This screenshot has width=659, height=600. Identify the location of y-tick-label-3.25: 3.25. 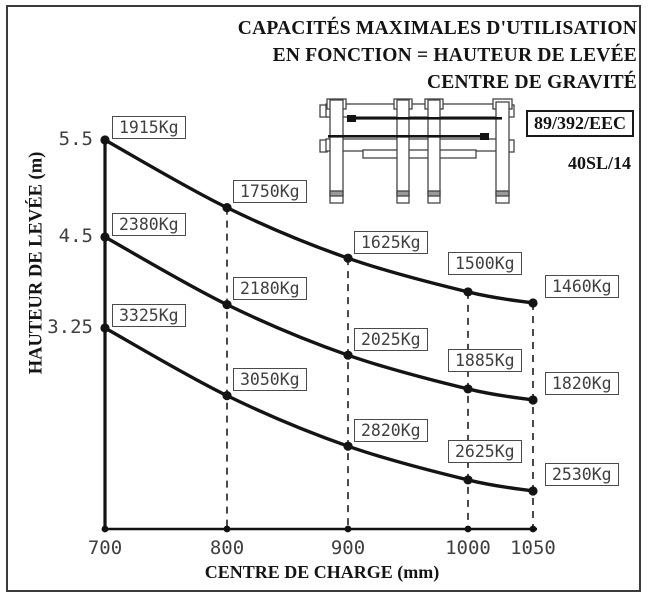
(70, 327).